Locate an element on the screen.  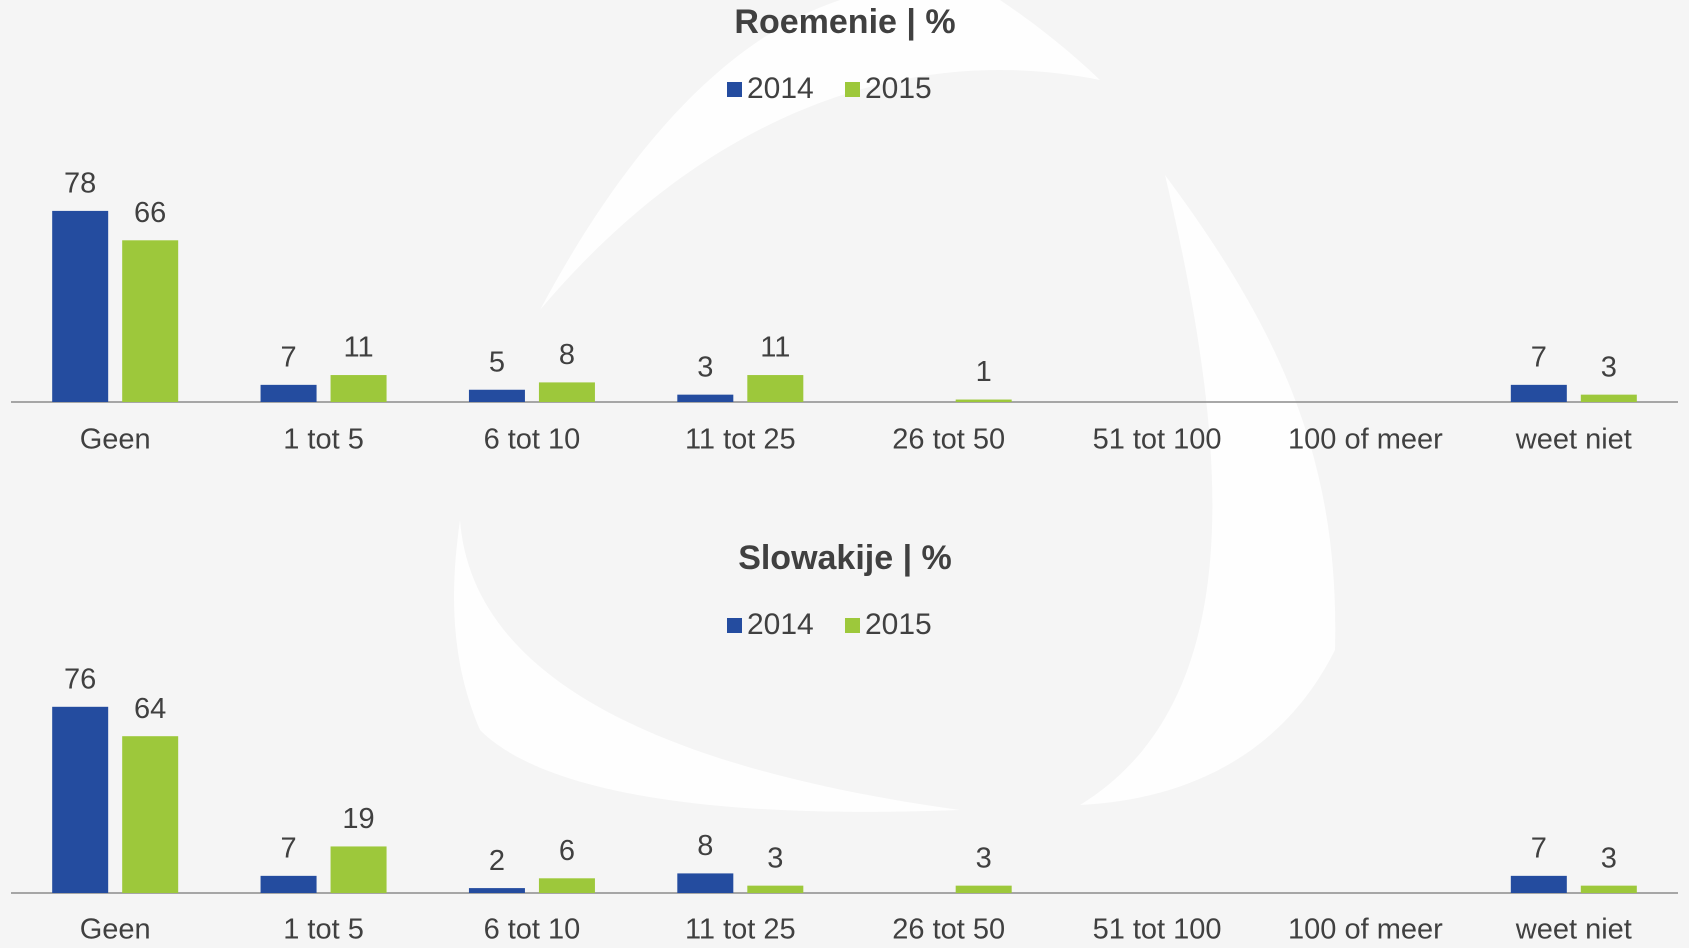
data-label: 64 is located at coordinates (150, 709).